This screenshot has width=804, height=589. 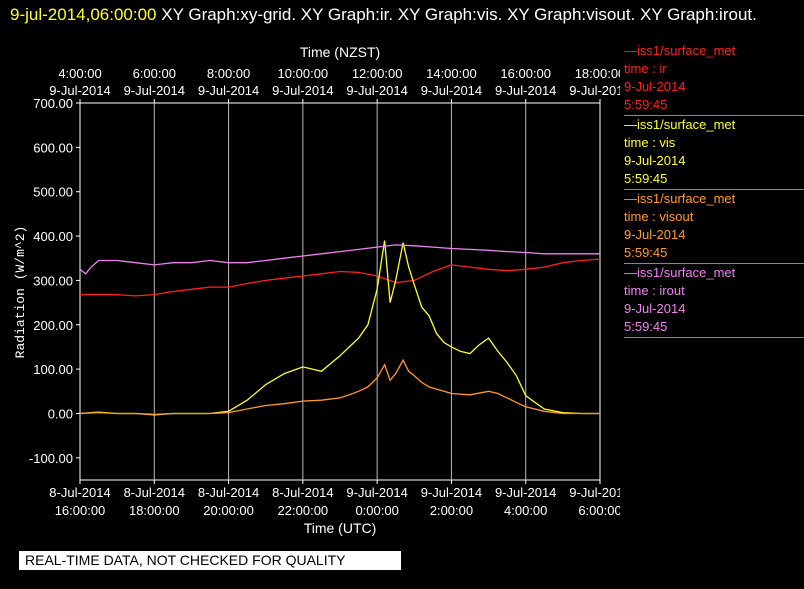 I want to click on quality-disclaimer: REAL-TIME DATA, NOT CHECKED FOR QUALITY, so click(x=210, y=560).